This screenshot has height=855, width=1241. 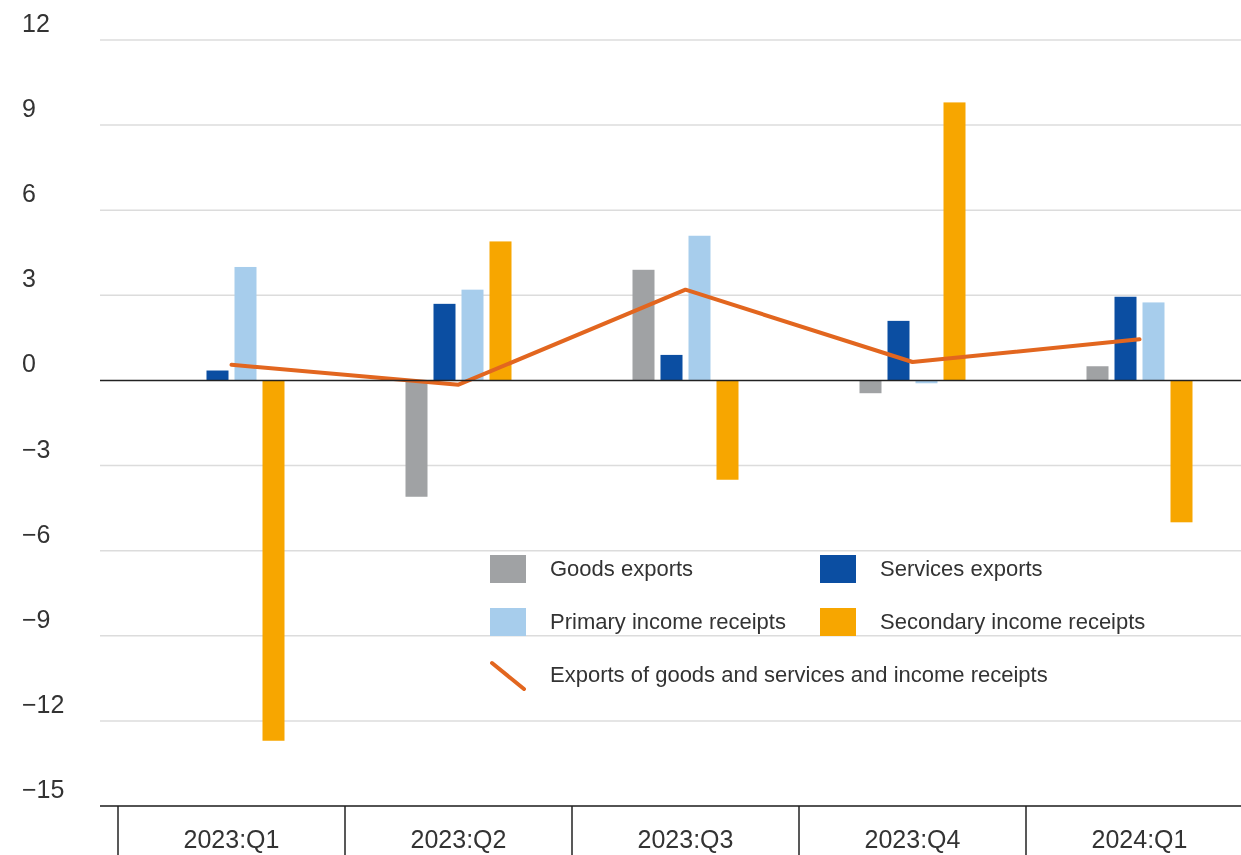 I want to click on x-tick-label: 2023:Q4, so click(x=912, y=839).